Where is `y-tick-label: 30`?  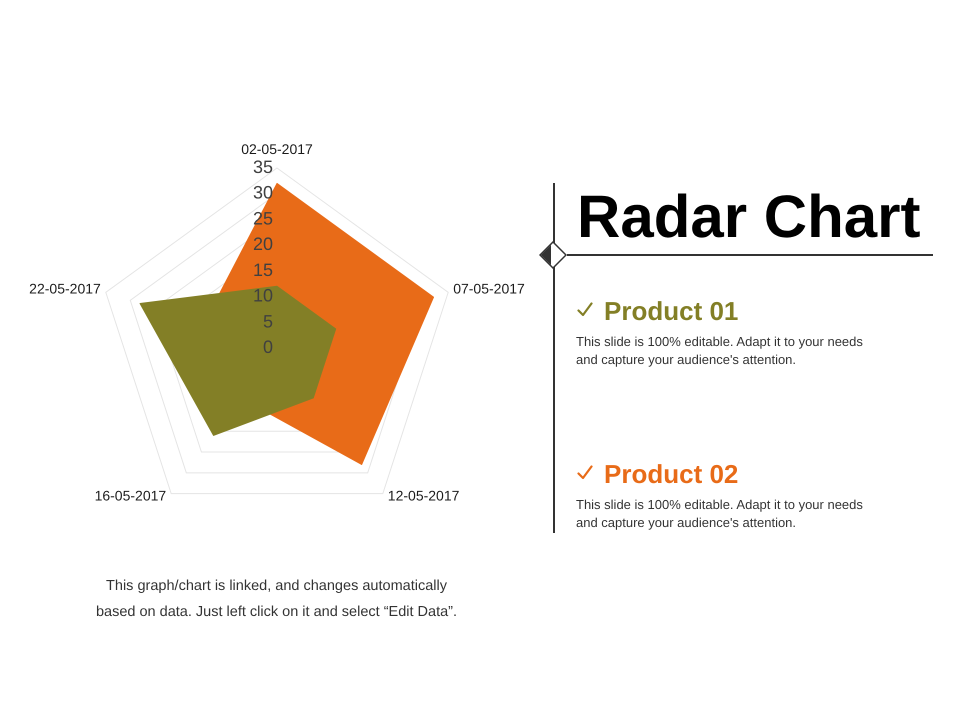
y-tick-label: 30 is located at coordinates (262, 192).